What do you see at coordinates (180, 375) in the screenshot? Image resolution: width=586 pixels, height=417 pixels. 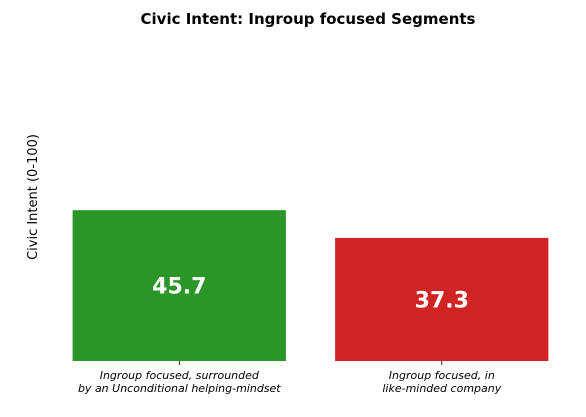 I see `x-tick-label-1-line-1: Ingroup focused, surrounded` at bounding box center [180, 375].